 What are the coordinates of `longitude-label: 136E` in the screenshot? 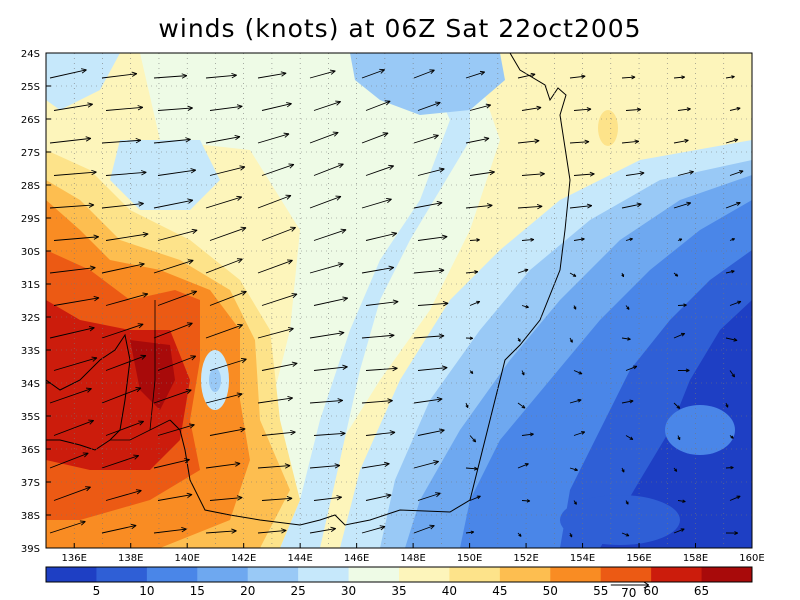 It's located at (74, 558).